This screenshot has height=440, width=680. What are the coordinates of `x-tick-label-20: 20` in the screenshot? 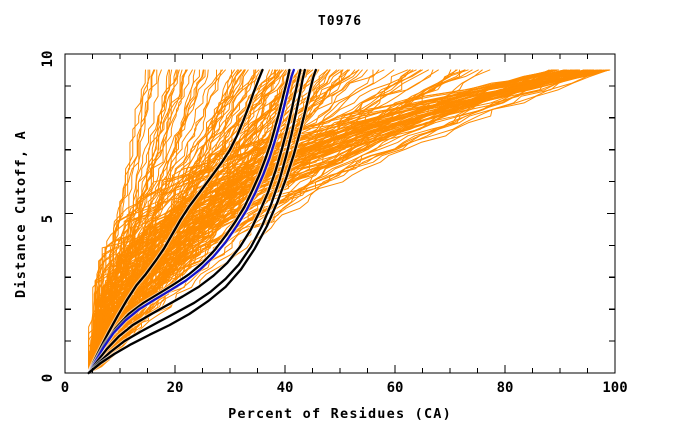 It's located at (175, 388).